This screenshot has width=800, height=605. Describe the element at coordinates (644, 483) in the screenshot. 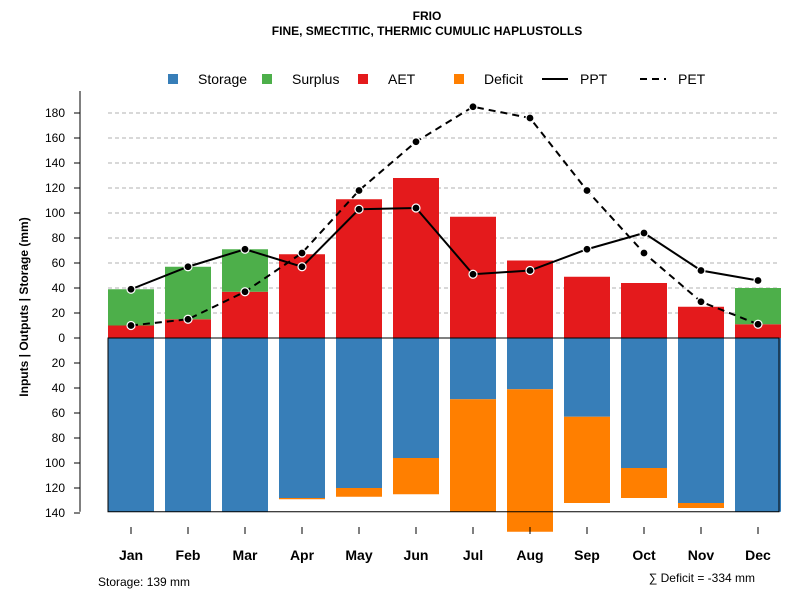

I see `deficit-bar-oct` at that location.